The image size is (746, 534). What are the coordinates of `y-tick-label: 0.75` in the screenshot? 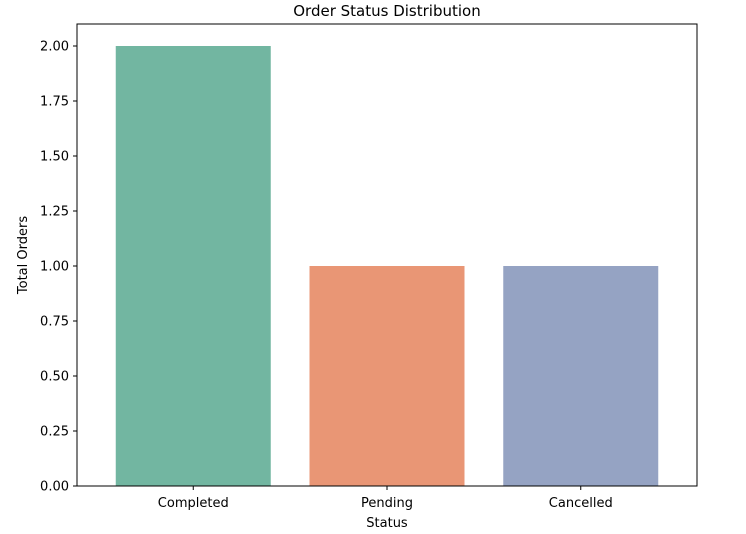 It's located at (54, 322).